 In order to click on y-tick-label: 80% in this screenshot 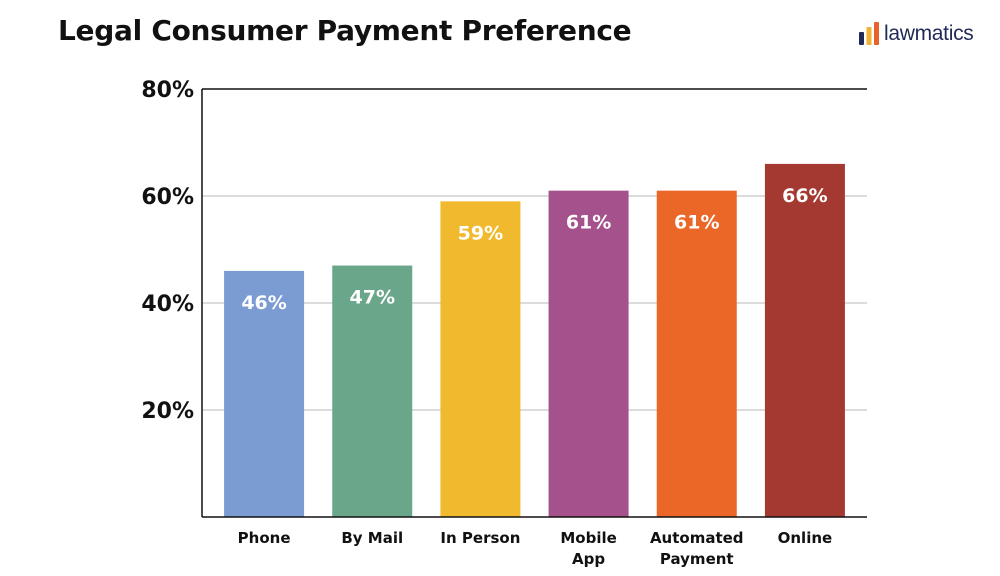, I will do `click(167, 90)`.